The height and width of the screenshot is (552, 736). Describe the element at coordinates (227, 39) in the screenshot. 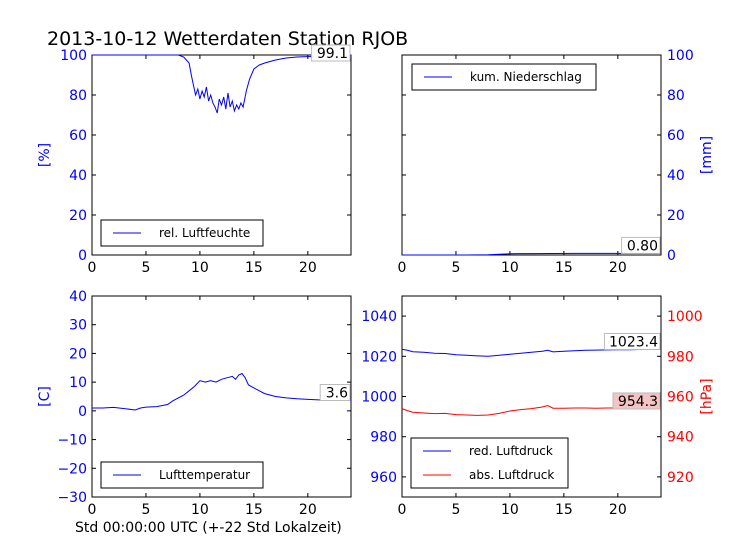

I see `chart-title: 2013-10-12 Wetterdaten Station RJOB` at that location.